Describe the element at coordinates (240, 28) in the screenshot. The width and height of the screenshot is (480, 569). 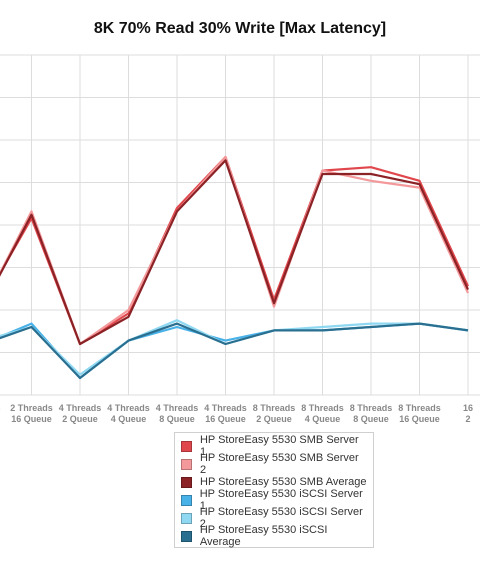
I see `chart-title: 8K 70% Read 30% Write [Max Latency]` at that location.